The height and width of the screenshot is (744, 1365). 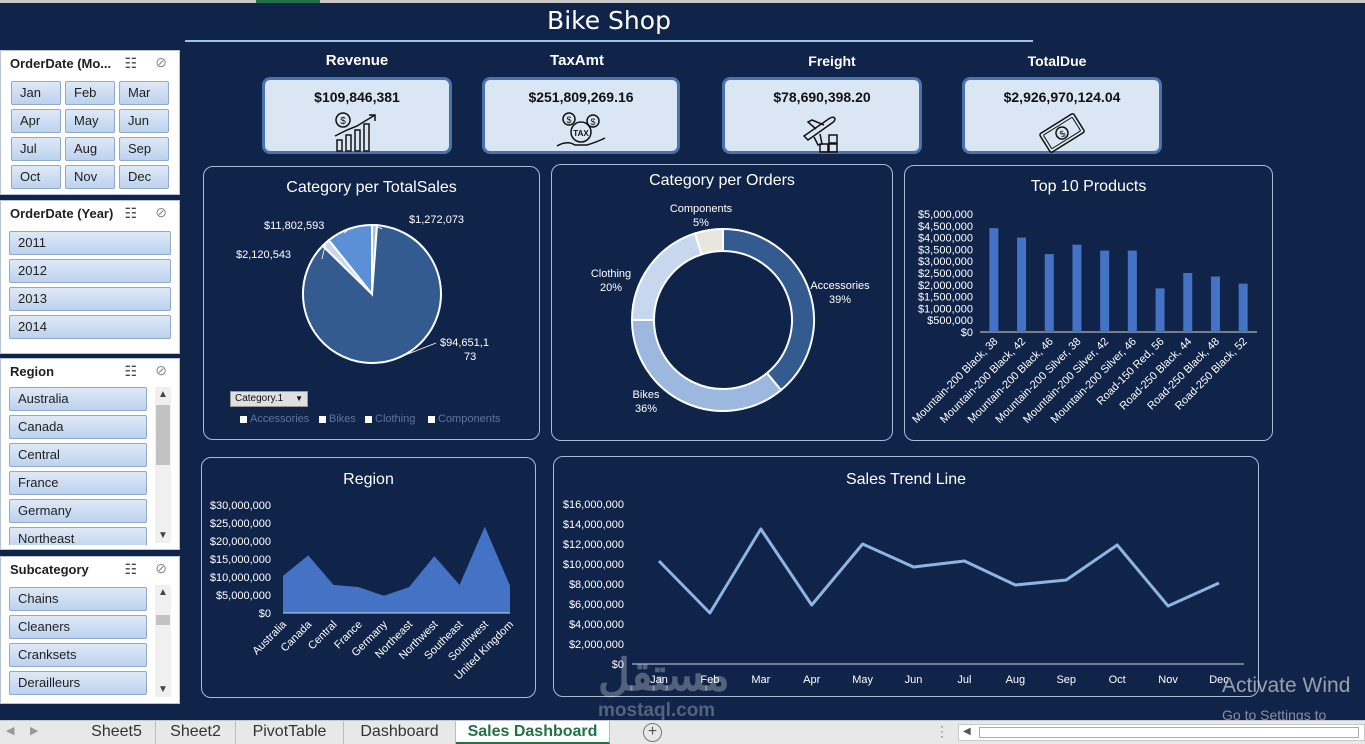 I want to click on slicer-item-2011: 2011, so click(x=90, y=243).